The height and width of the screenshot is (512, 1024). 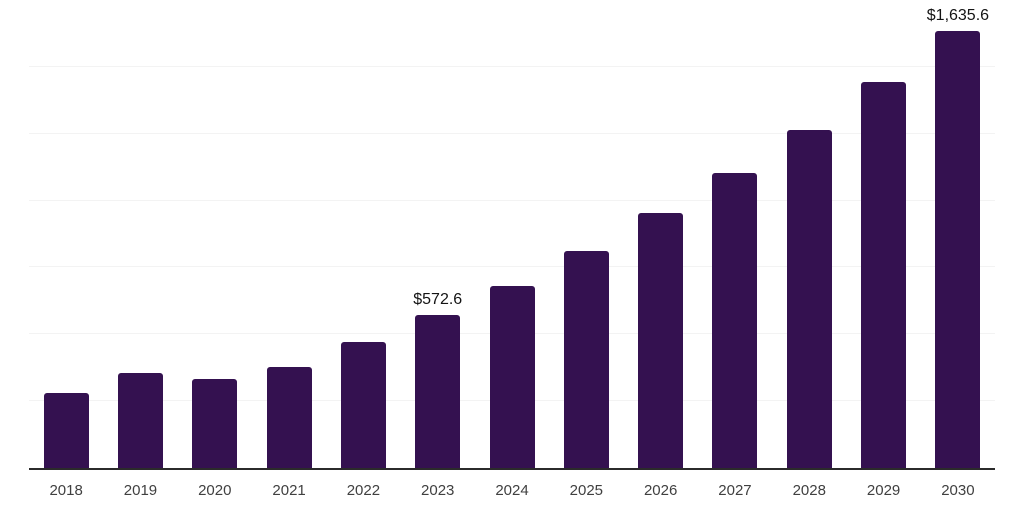 I want to click on x-tick-label-2019: 2019, so click(x=140, y=490).